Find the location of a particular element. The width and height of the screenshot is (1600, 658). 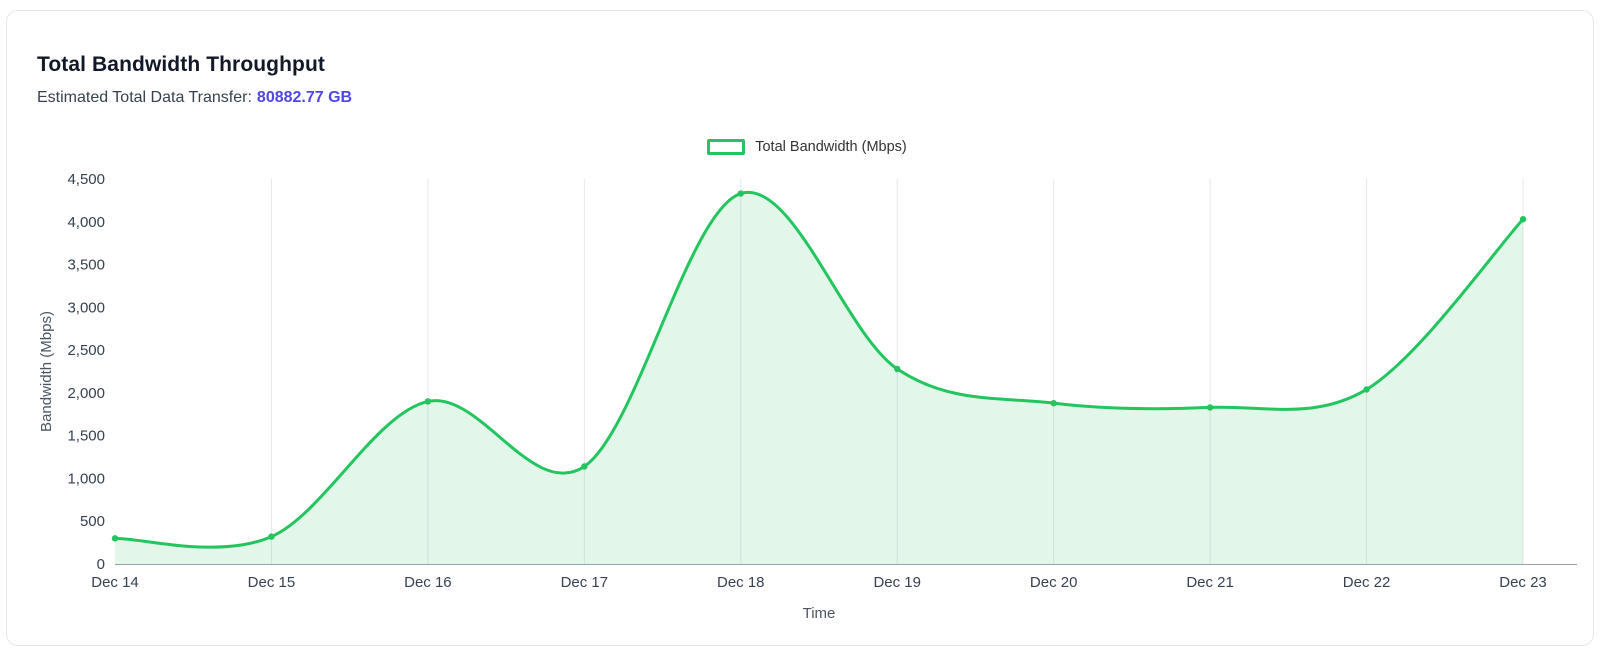

x-tick-label: Dec 14 is located at coordinates (115, 582).